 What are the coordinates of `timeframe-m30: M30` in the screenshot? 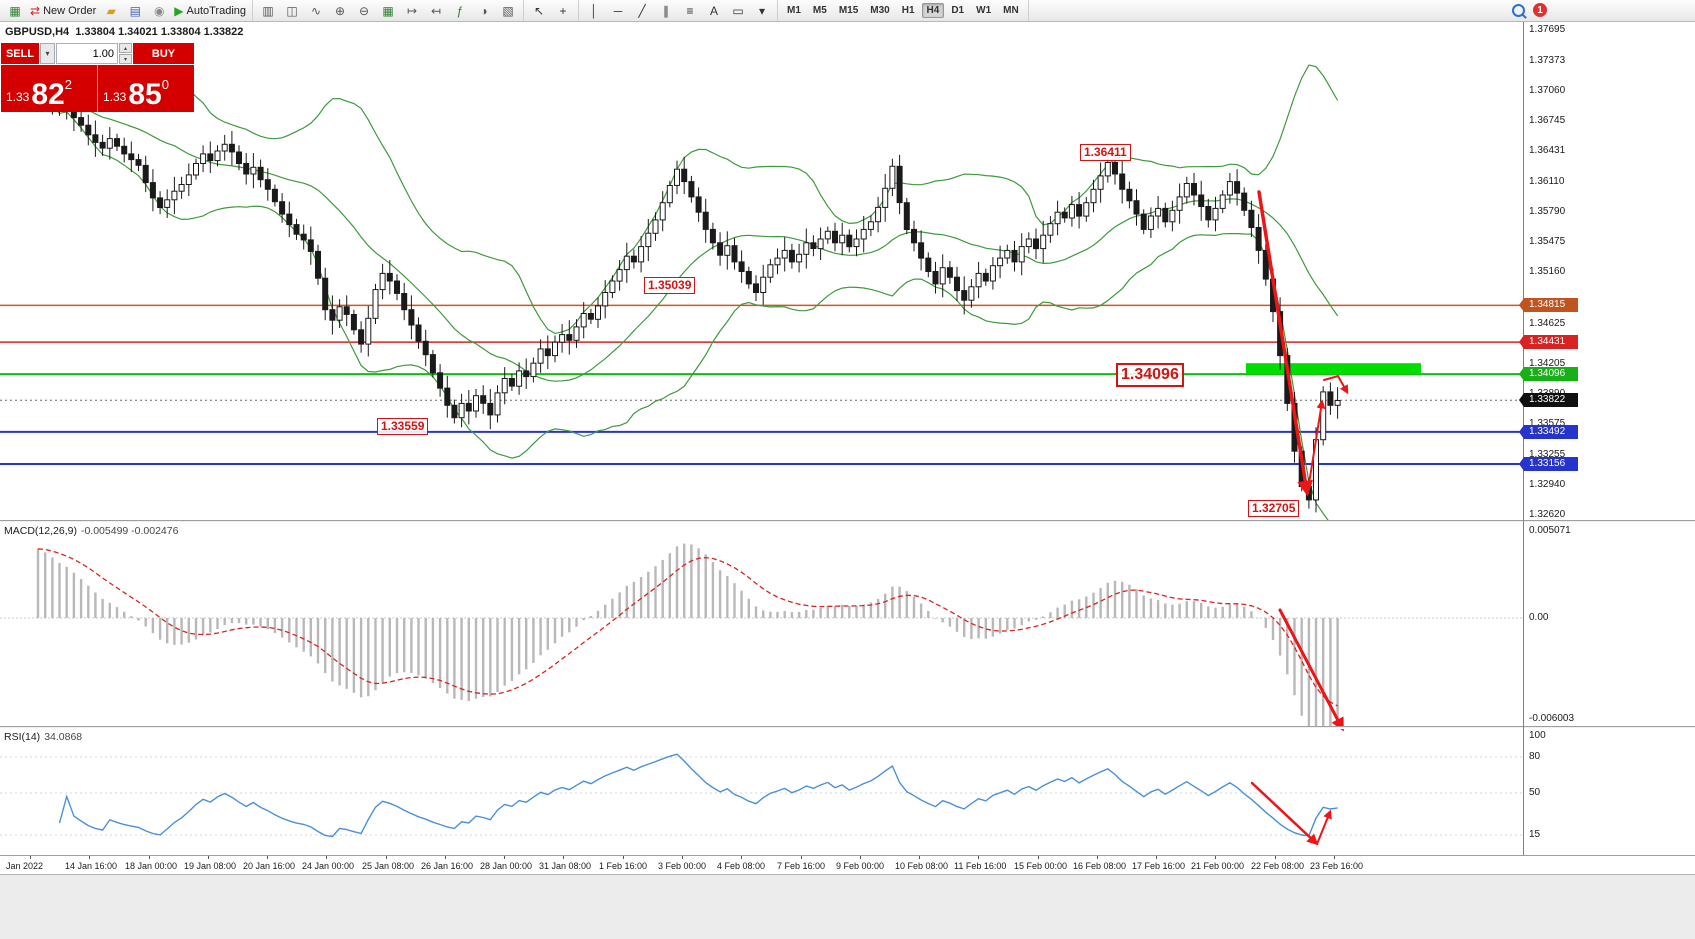 It's located at (880, 10).